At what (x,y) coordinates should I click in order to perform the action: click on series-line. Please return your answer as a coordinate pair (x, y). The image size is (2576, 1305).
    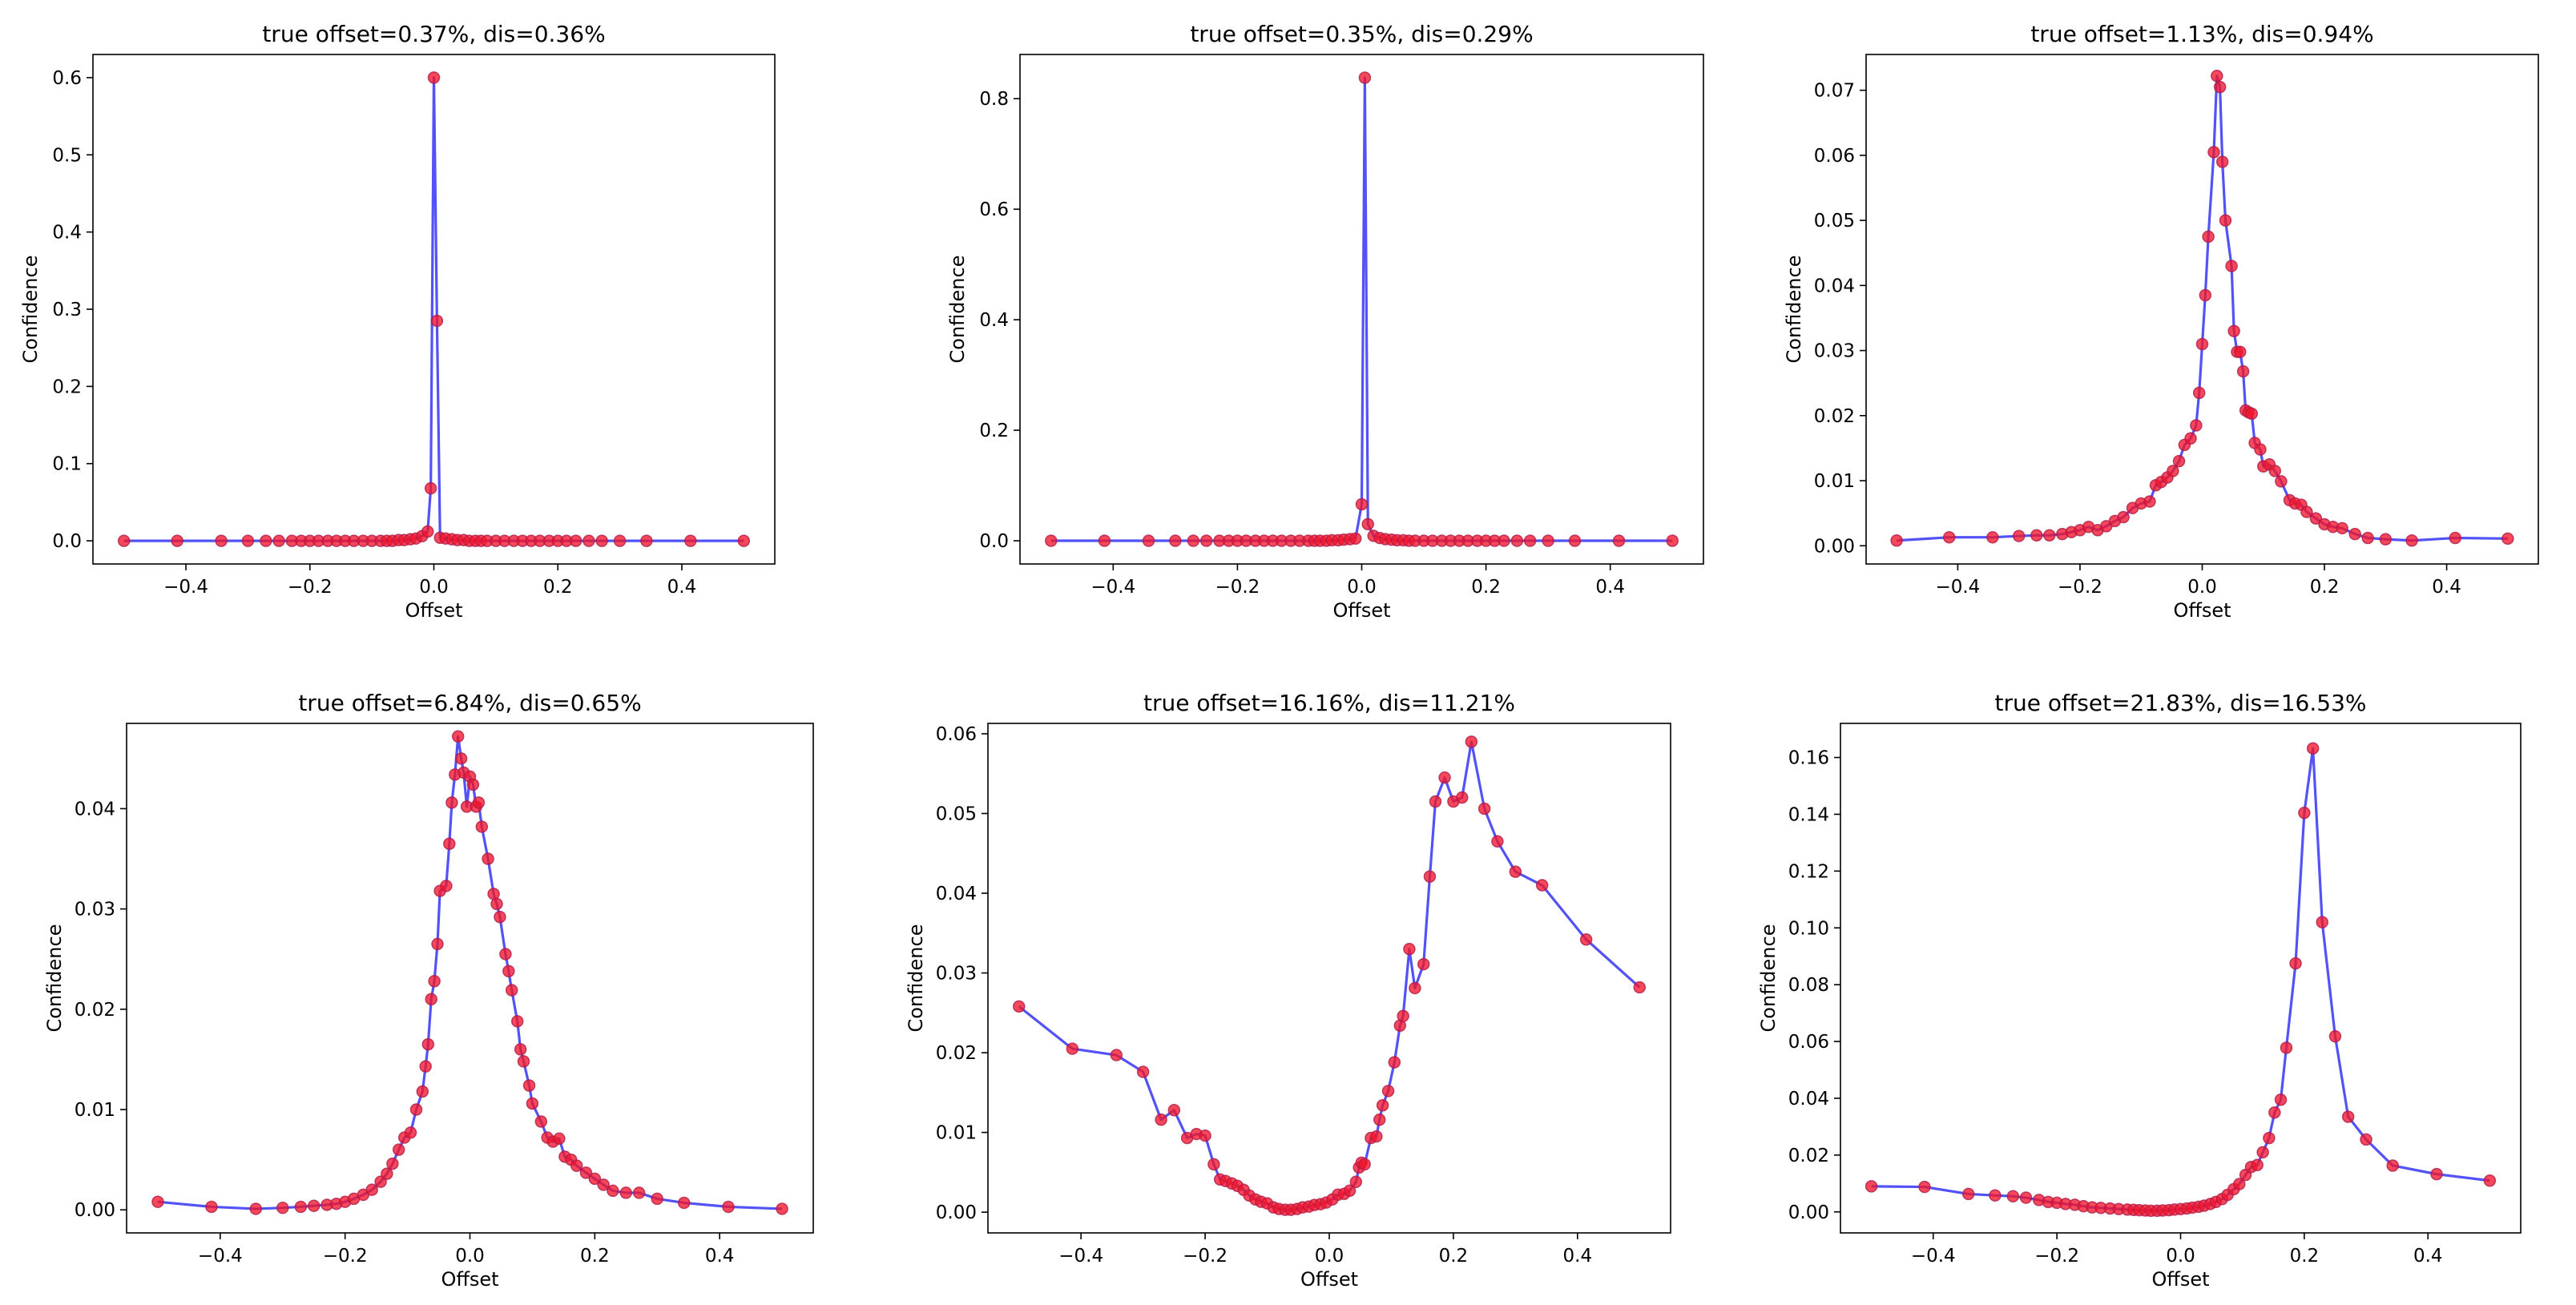
    Looking at the image, I should click on (1329, 975).